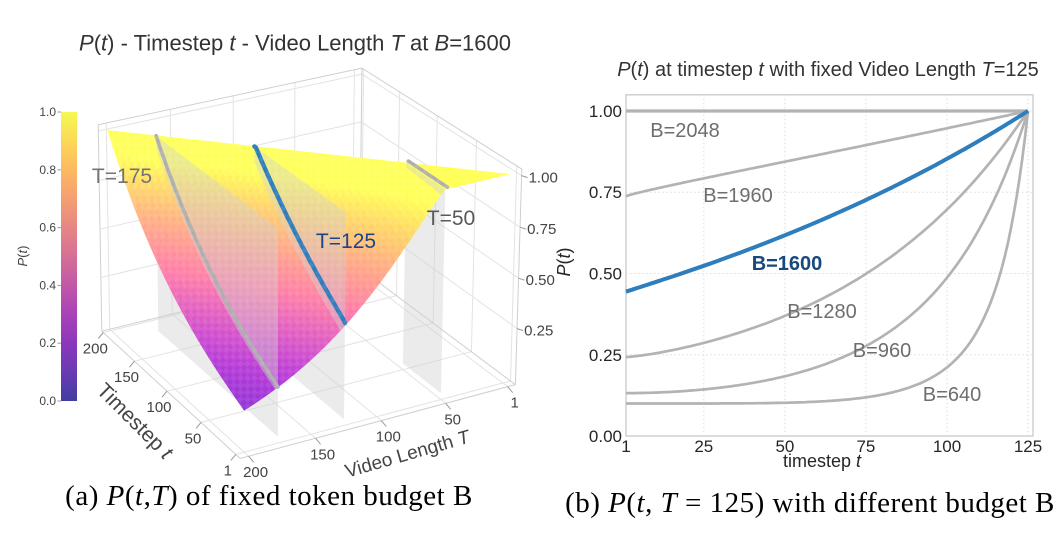  Describe the element at coordinates (738, 196) in the screenshot. I see `svg-text: B=1960` at that location.